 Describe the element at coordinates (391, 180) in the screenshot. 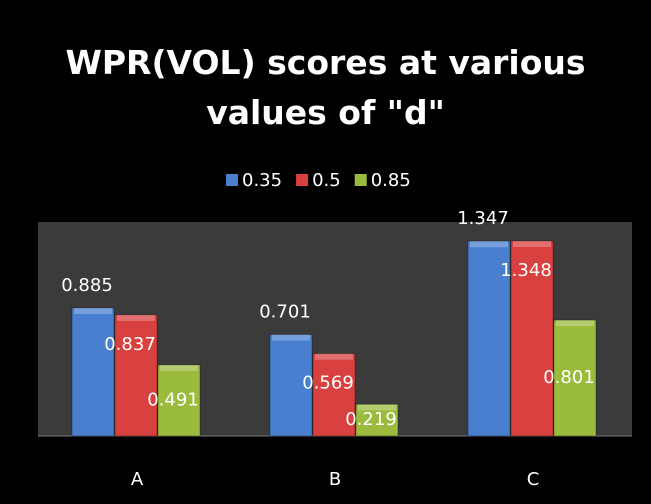

I see `legend-label: 0.85` at that location.